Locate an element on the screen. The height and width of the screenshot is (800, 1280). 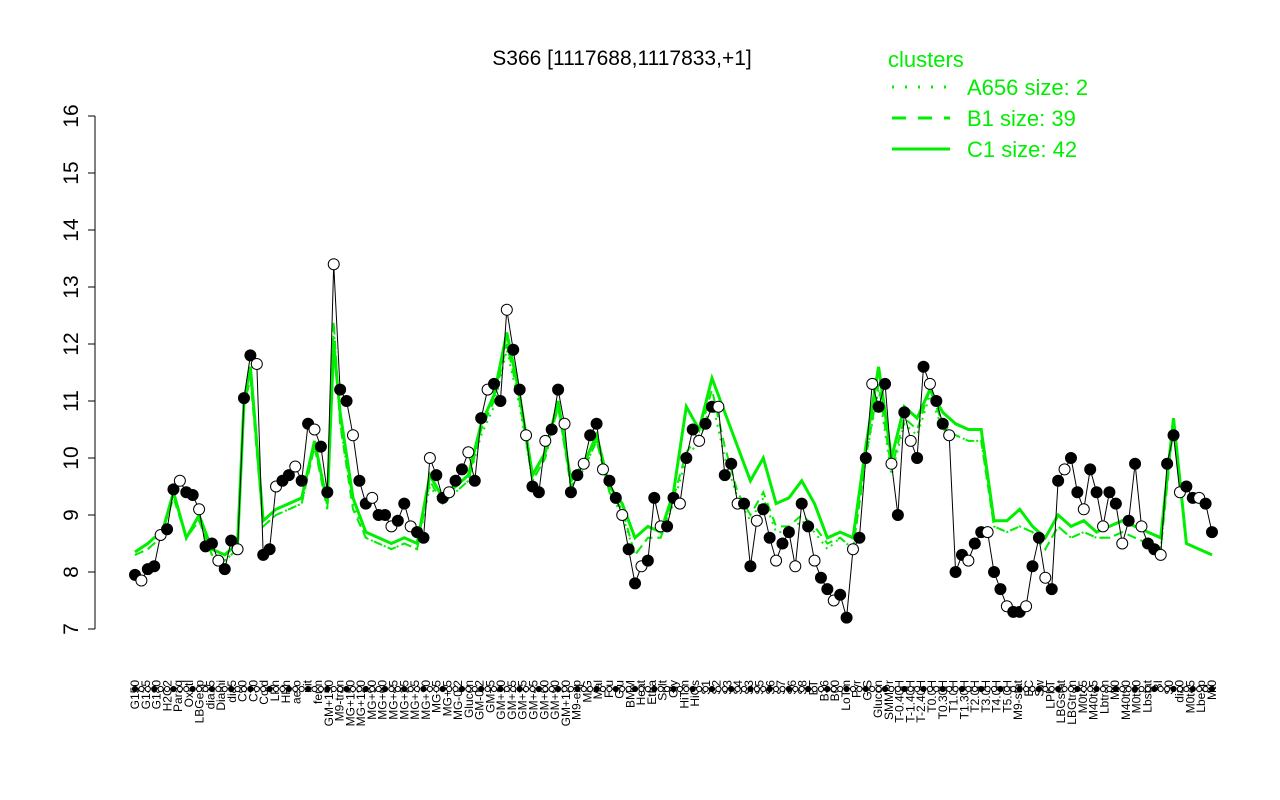
legend-item-label: C1 size: 42 is located at coordinates (1022, 149).